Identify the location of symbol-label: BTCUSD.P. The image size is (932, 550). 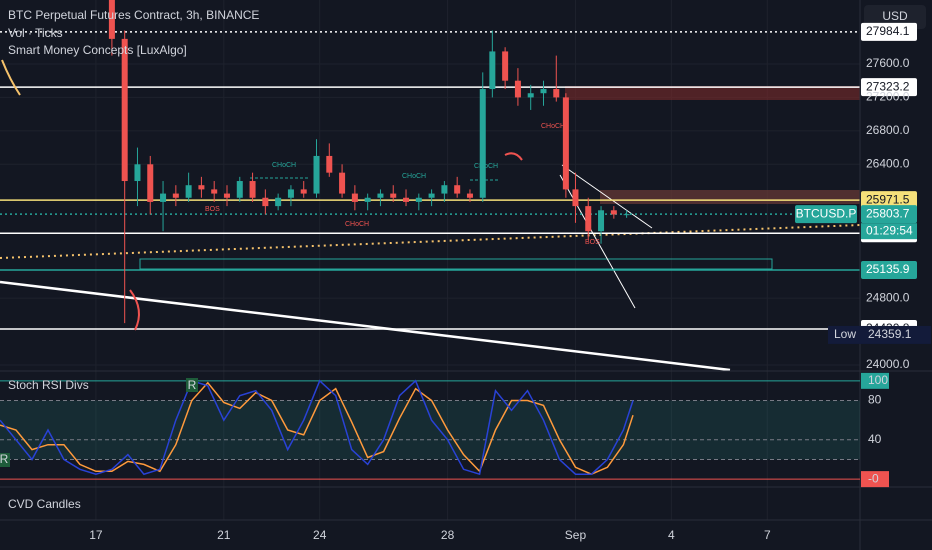
(826, 213).